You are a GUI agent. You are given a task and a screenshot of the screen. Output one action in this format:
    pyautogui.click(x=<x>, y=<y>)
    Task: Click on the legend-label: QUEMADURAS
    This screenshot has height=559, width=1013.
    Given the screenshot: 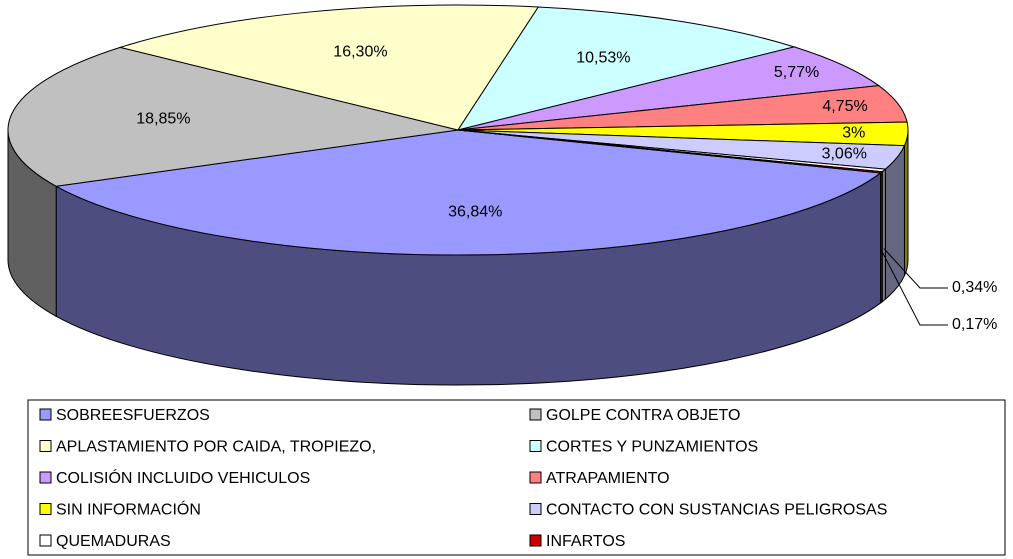 What is the action you would take?
    pyautogui.click(x=113, y=541)
    